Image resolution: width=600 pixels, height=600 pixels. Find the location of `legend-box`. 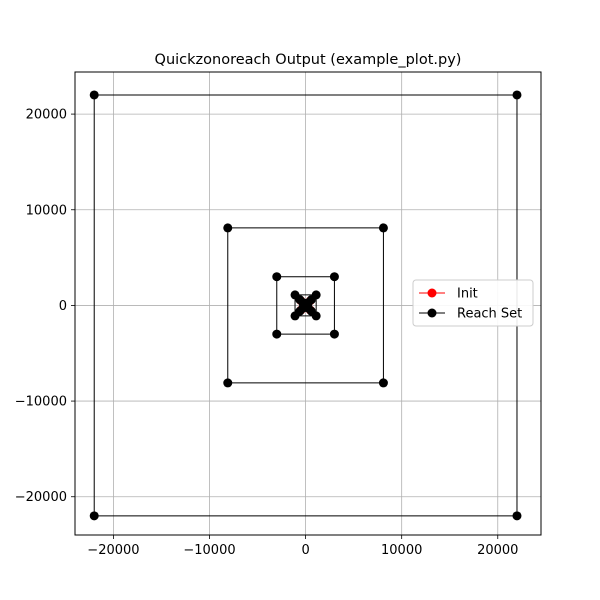

legend-box is located at coordinates (473, 303).